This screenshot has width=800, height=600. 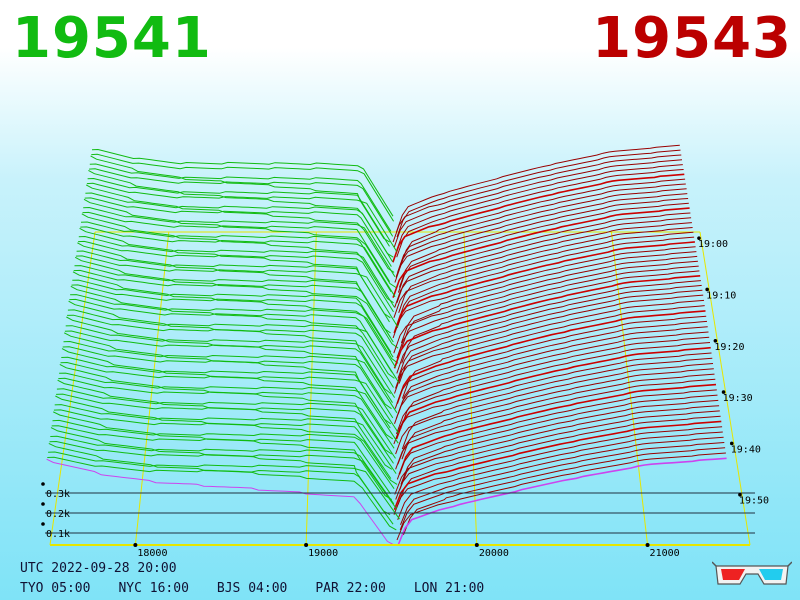 What do you see at coordinates (449, 588) in the screenshot?
I see `tz-london: LON 21:00` at bounding box center [449, 588].